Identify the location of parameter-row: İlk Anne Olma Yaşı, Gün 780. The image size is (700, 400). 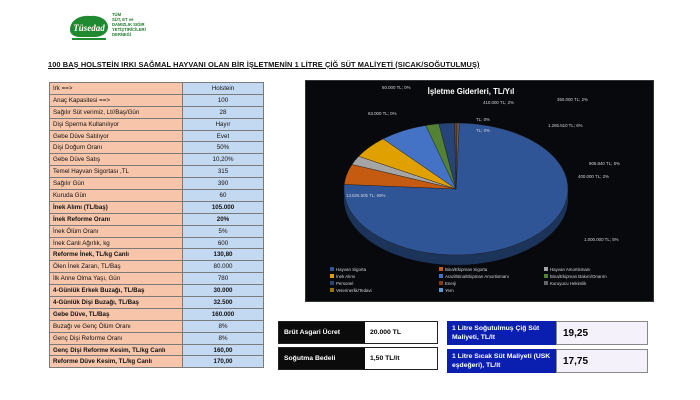
(156, 279).